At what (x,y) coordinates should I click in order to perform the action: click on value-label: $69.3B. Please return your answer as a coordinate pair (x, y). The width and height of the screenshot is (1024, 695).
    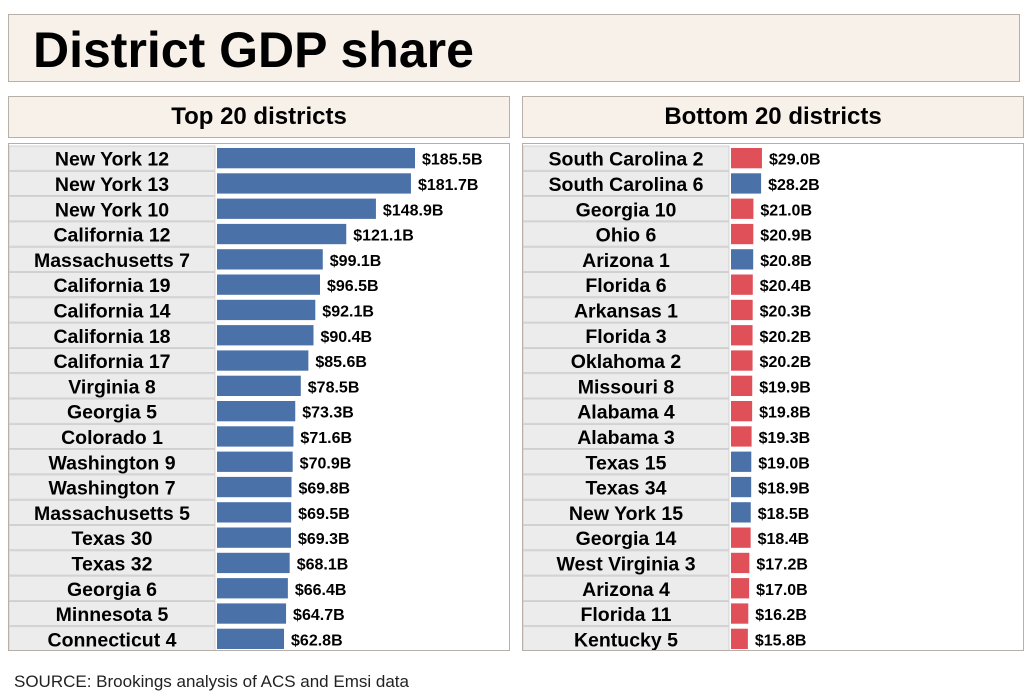
    Looking at the image, I should click on (324, 539).